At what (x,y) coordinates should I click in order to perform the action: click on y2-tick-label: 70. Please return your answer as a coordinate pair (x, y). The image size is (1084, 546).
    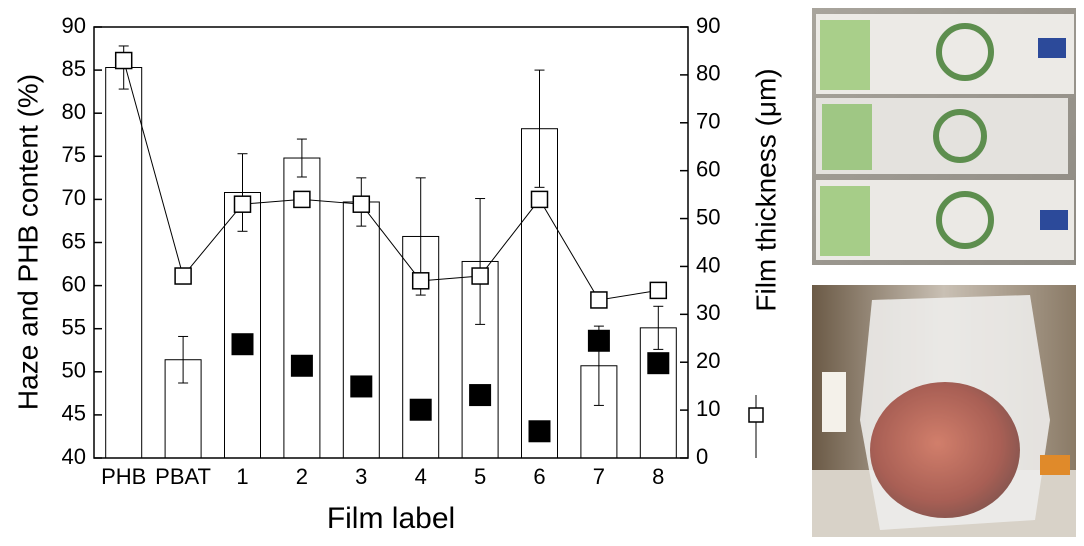
    Looking at the image, I should click on (708, 121).